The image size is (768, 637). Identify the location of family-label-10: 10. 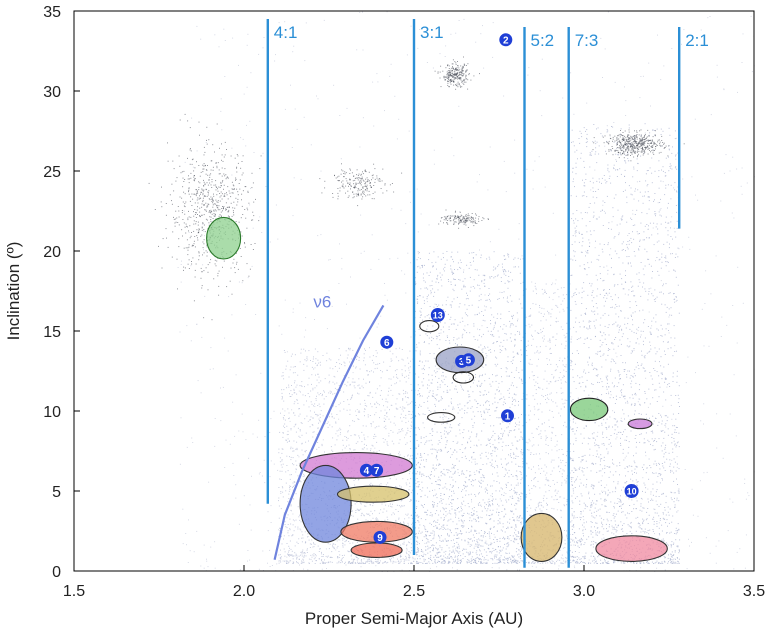
(632, 492).